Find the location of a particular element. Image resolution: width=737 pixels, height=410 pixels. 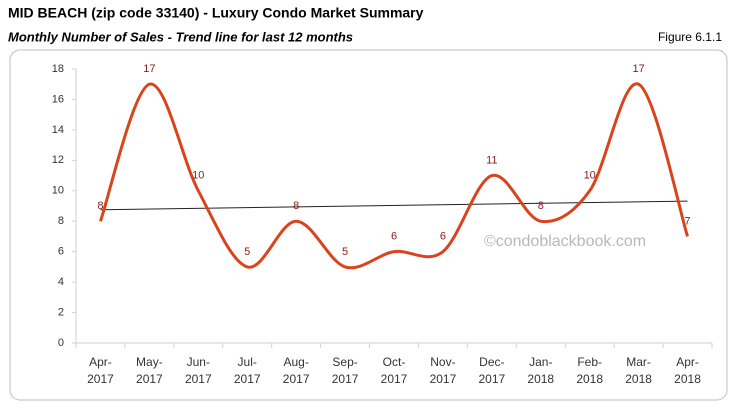

data-label: 11 is located at coordinates (491, 160).